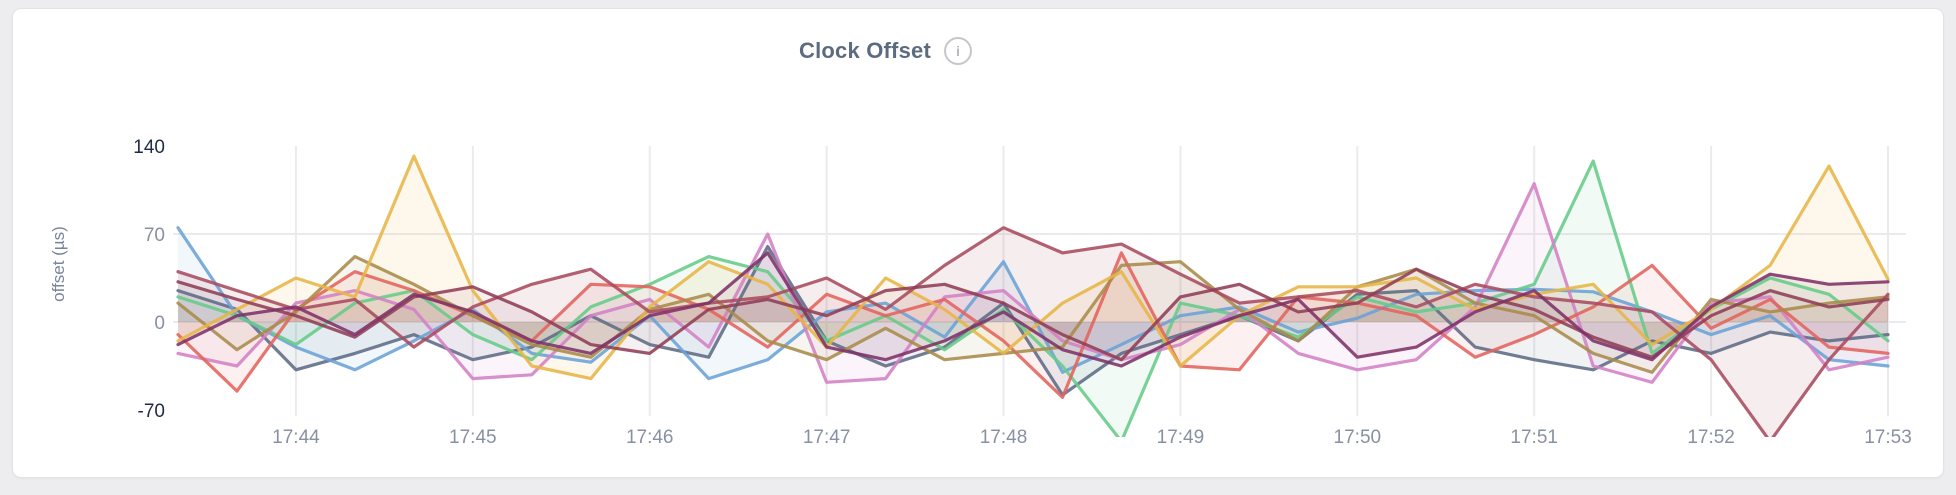 The height and width of the screenshot is (495, 1956). What do you see at coordinates (296, 437) in the screenshot?
I see `x-tick-label: 17:44` at bounding box center [296, 437].